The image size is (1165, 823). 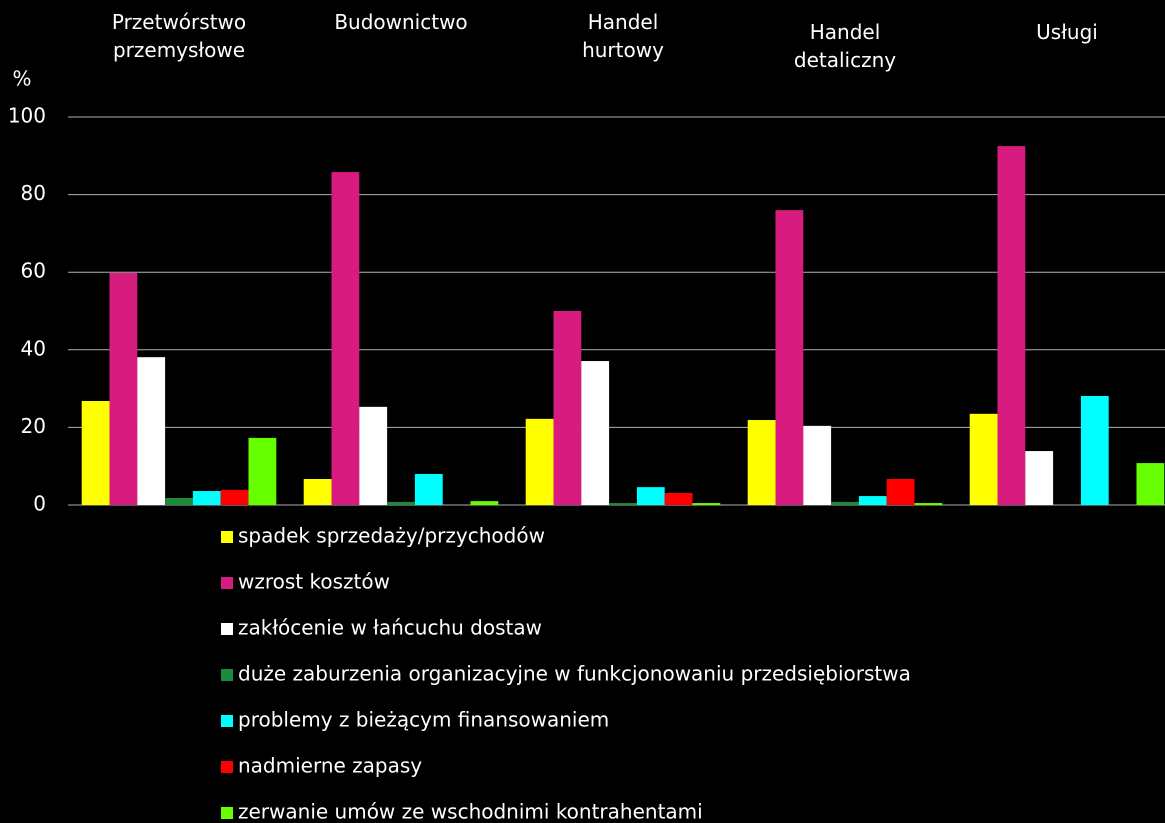 I want to click on legend-label: problemy z bieżącym finansowaniem, so click(x=423, y=720).